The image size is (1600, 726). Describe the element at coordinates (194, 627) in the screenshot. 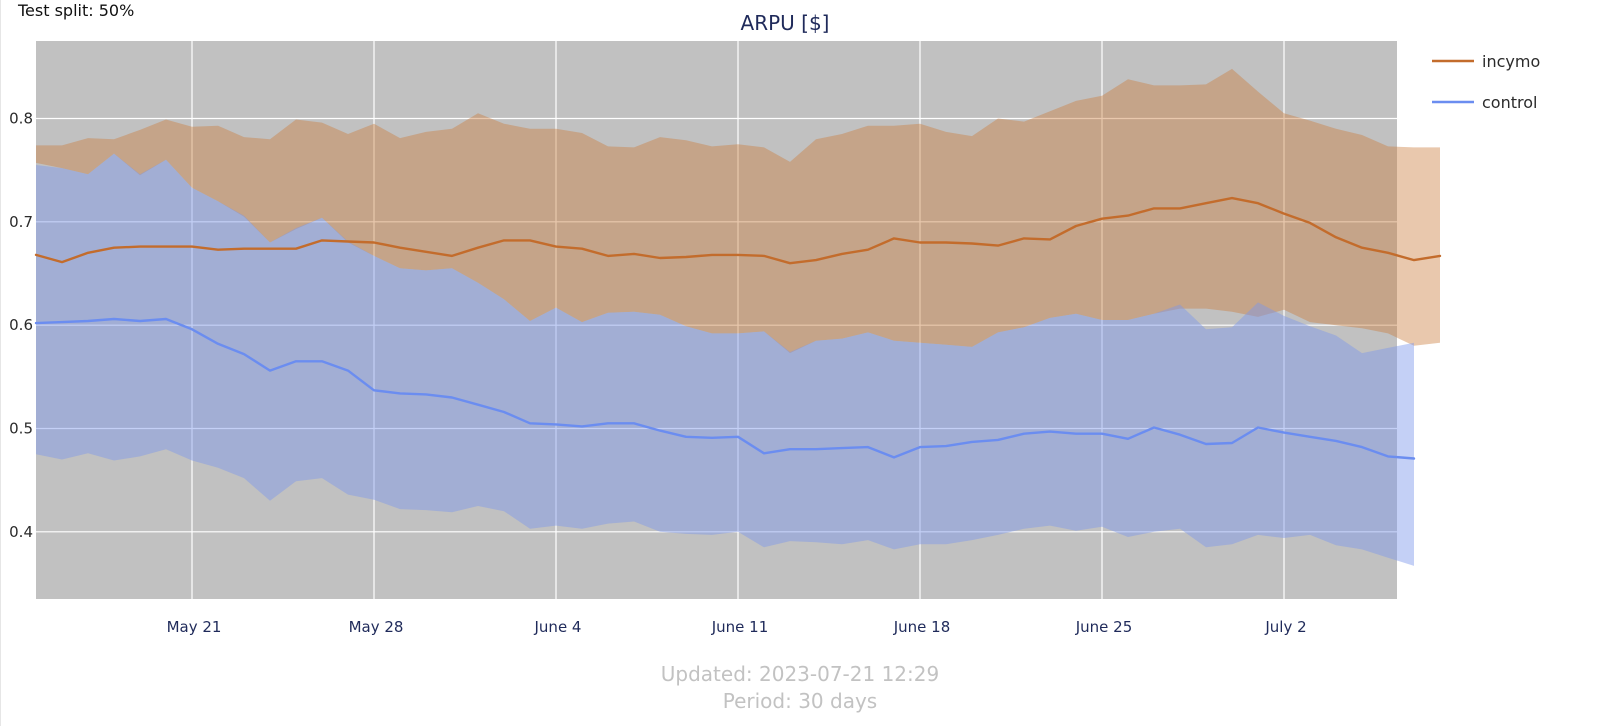

I see `x-tick-label-0: May 21` at that location.